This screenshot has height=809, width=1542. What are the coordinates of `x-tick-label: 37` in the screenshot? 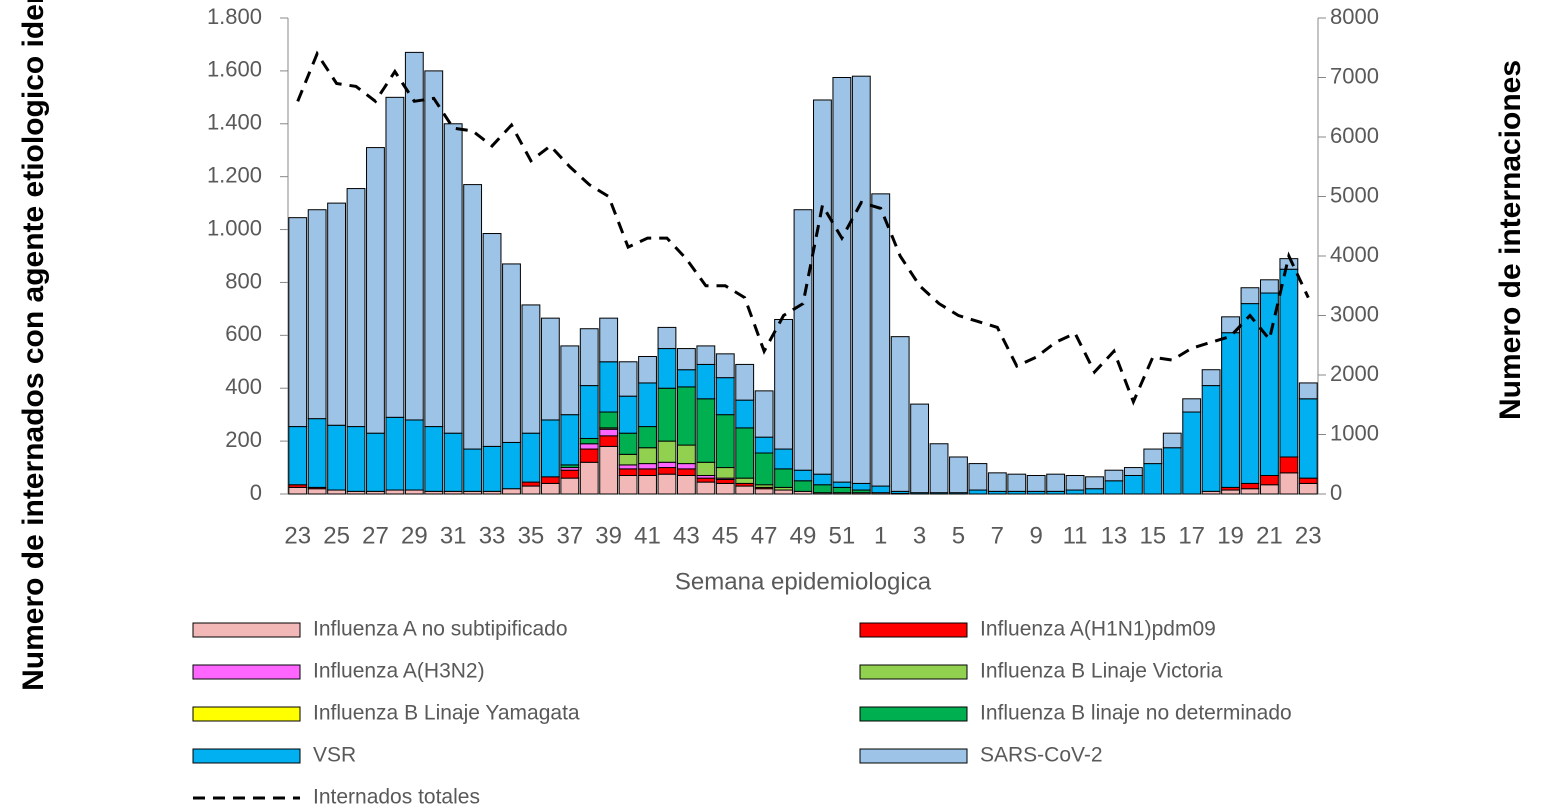 It's located at (569, 535).